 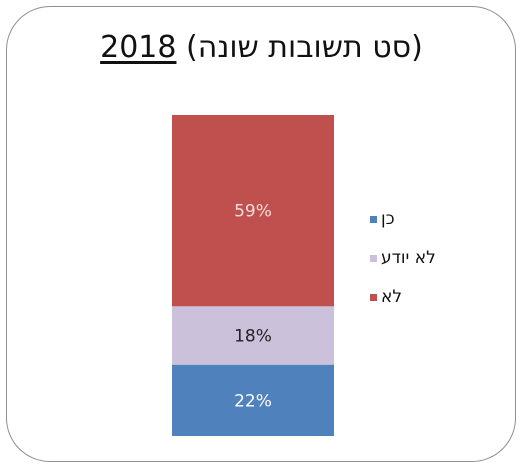 I want to click on data-label-no: 59%, so click(x=253, y=212).